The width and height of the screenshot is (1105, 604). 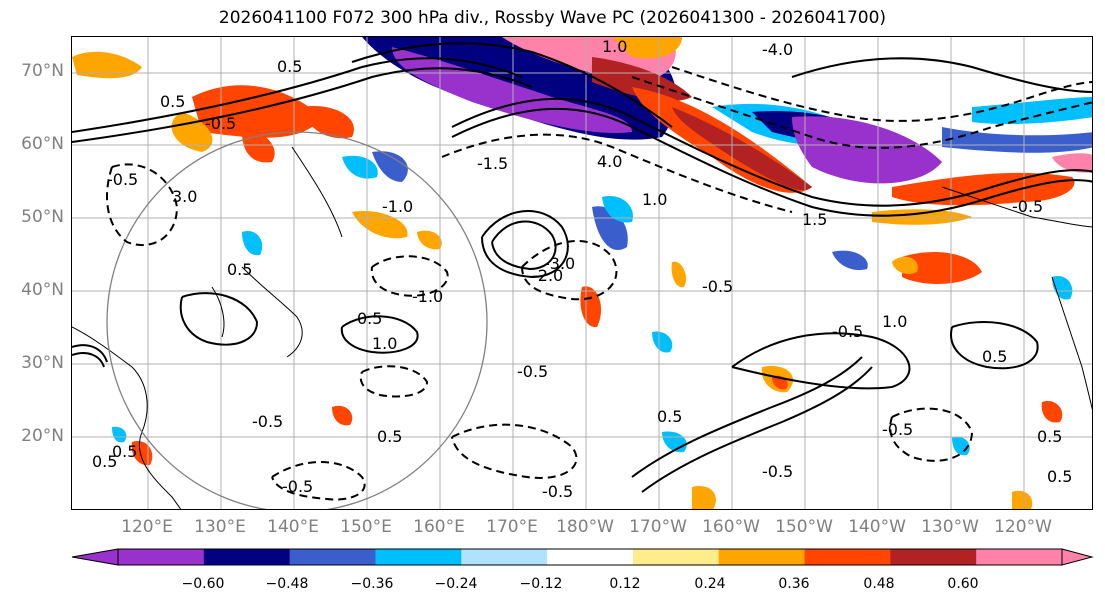 What do you see at coordinates (42, 217) in the screenshot?
I see `lat-label-50N: 50°N` at bounding box center [42, 217].